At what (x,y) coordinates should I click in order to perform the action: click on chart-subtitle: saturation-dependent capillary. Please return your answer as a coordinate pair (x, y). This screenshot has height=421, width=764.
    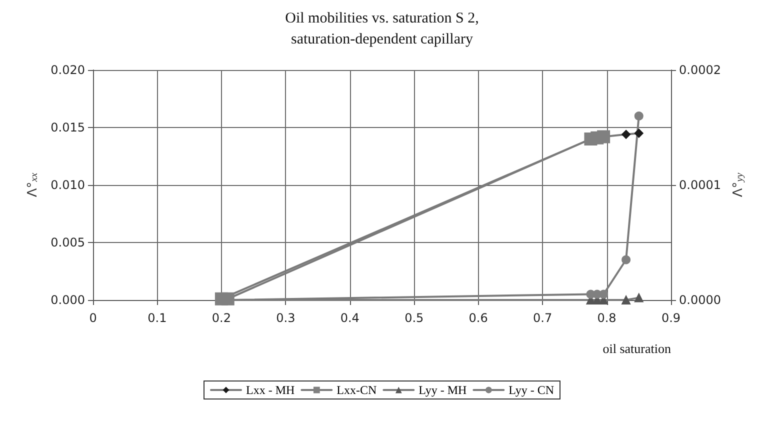
    Looking at the image, I should click on (382, 40).